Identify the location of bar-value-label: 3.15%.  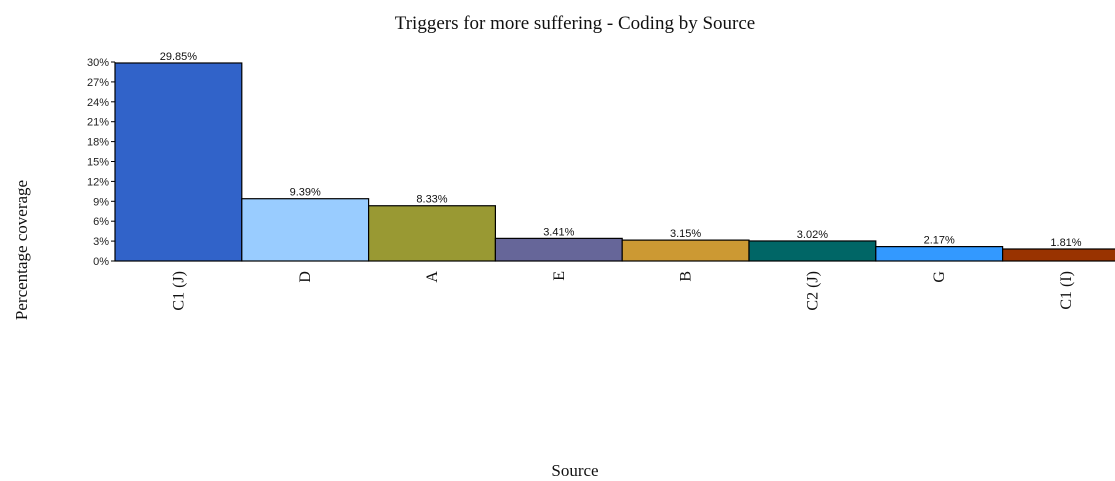
(685, 234).